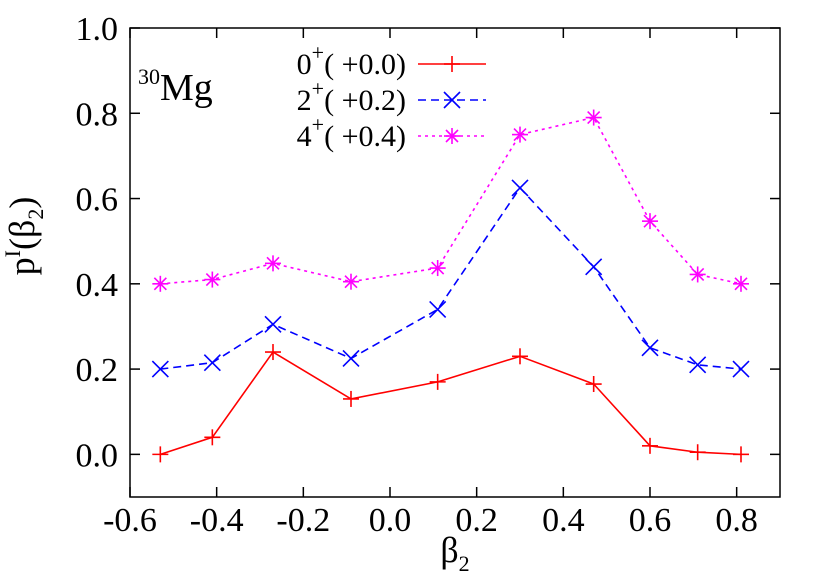 This screenshot has height=576, width=822. Describe the element at coordinates (97, 455) in the screenshot. I see `y-tick-label: 0.0` at that location.